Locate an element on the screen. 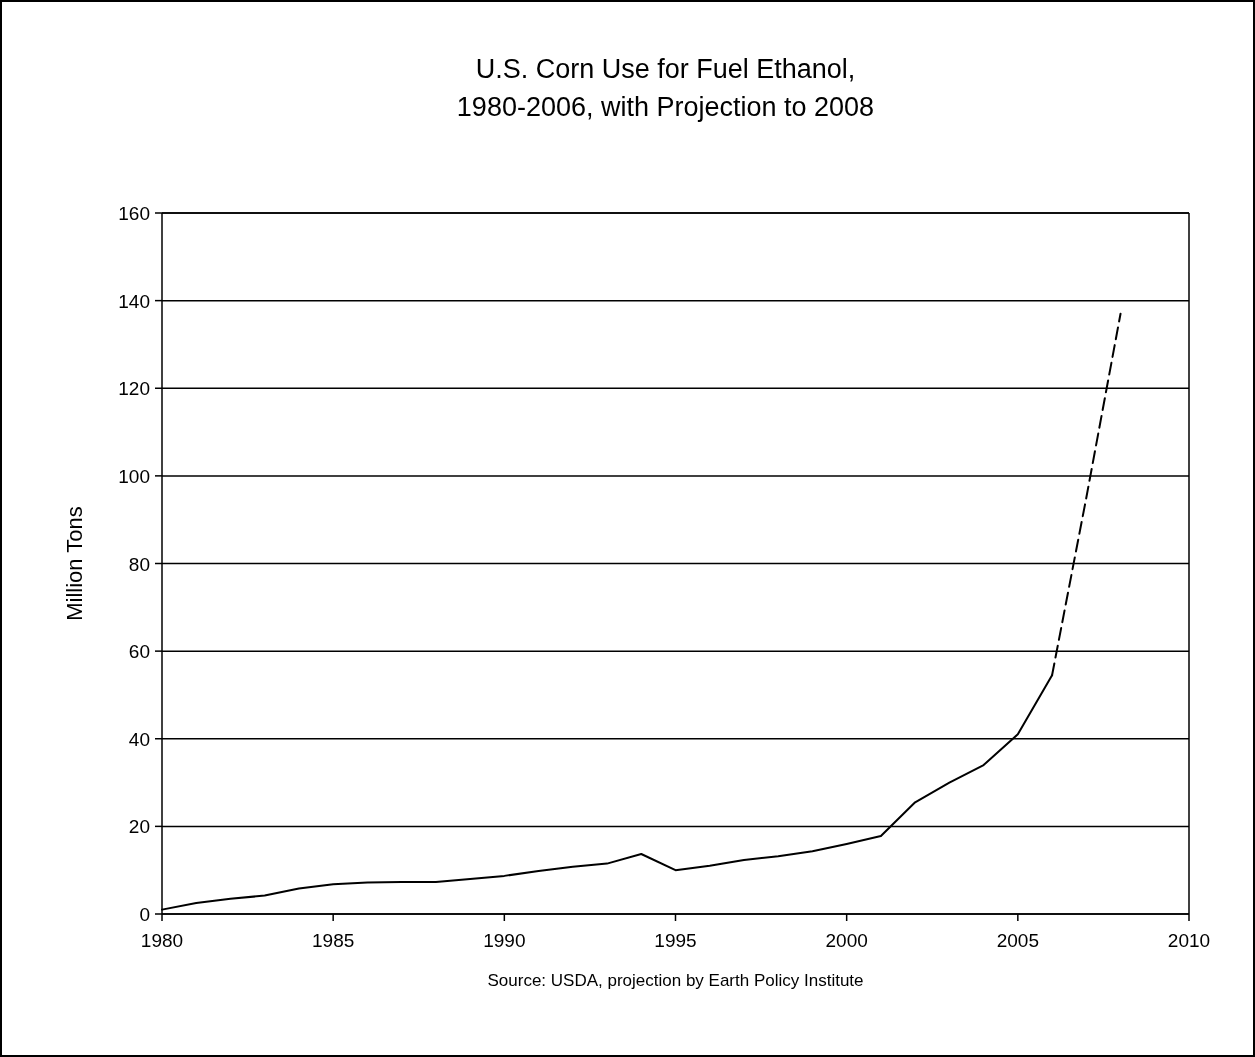  x-tick-label: 1980 is located at coordinates (162, 940).